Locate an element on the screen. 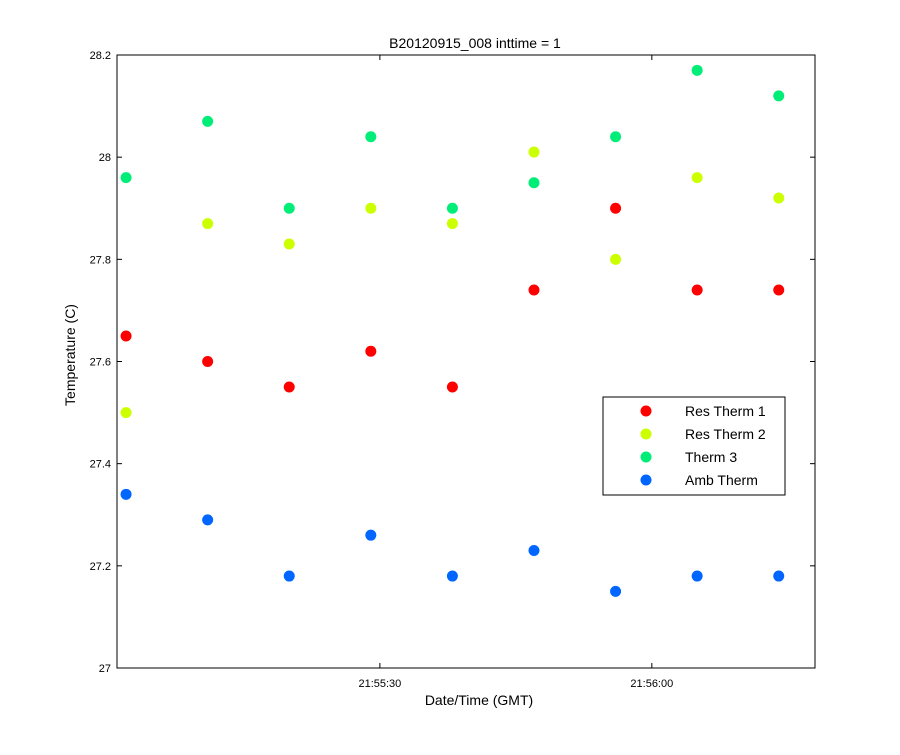  legend-box is located at coordinates (694, 446).